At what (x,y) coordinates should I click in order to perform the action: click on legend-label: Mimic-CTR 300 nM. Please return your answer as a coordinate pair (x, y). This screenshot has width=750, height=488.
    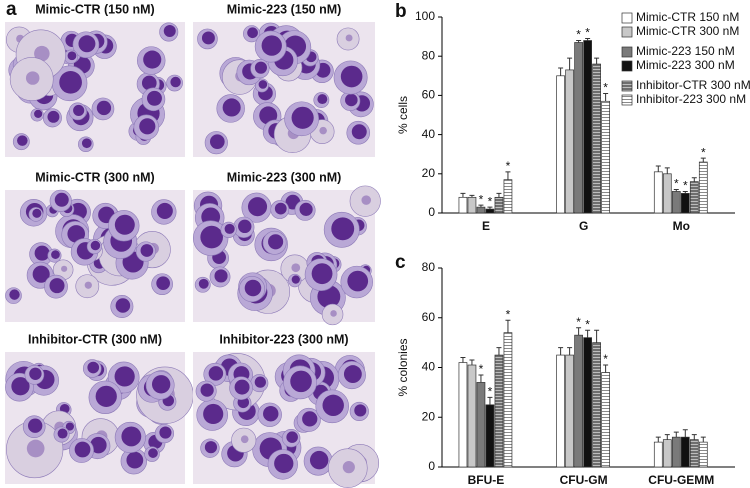
    Looking at the image, I should click on (687, 31).